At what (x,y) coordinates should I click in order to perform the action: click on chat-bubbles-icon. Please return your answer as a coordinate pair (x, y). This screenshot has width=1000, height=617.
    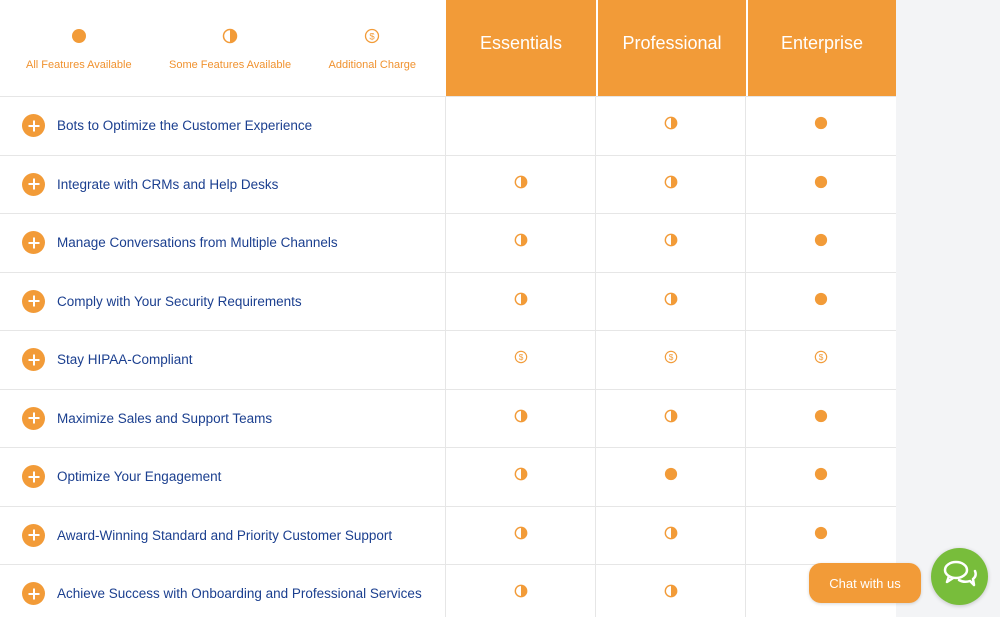
    Looking at the image, I should click on (960, 576).